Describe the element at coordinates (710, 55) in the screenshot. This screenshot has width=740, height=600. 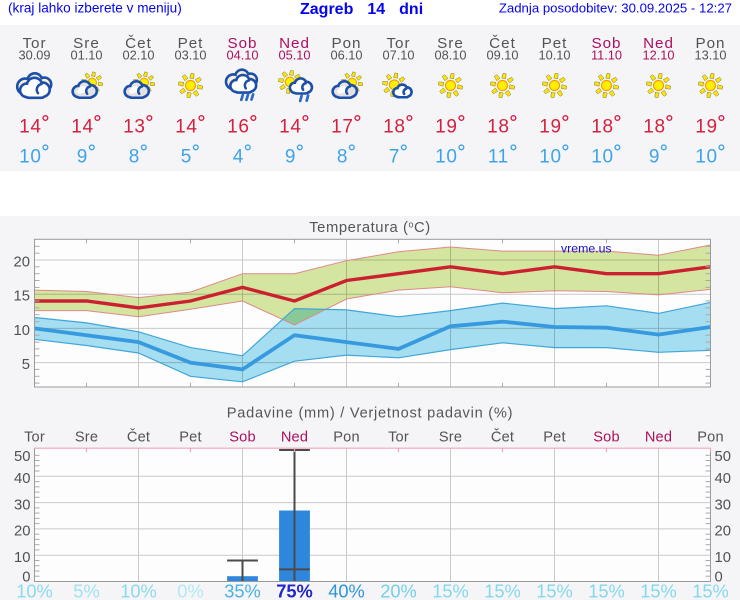
I see `svg-text: 13.10` at that location.